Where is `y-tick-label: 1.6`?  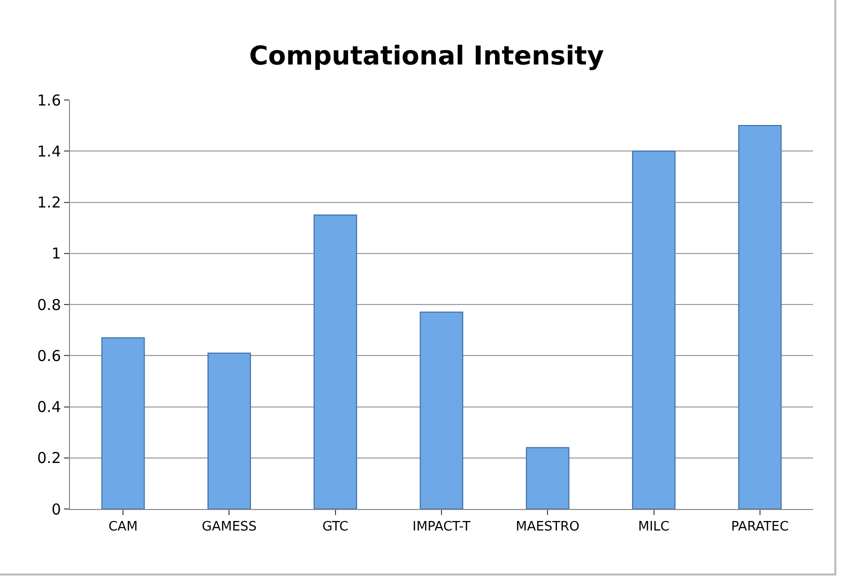 y-tick-label: 1.6 is located at coordinates (49, 100).